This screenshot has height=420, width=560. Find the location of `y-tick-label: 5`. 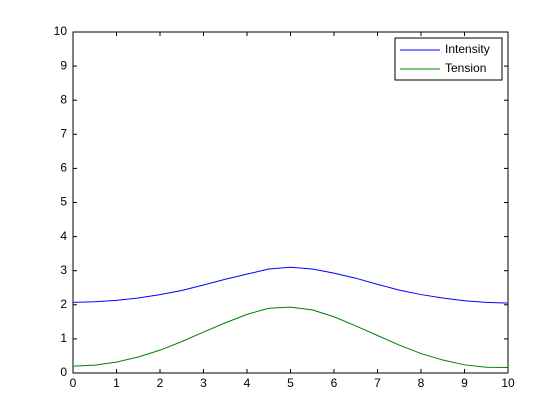

y-tick-label: 5 is located at coordinates (63, 202).